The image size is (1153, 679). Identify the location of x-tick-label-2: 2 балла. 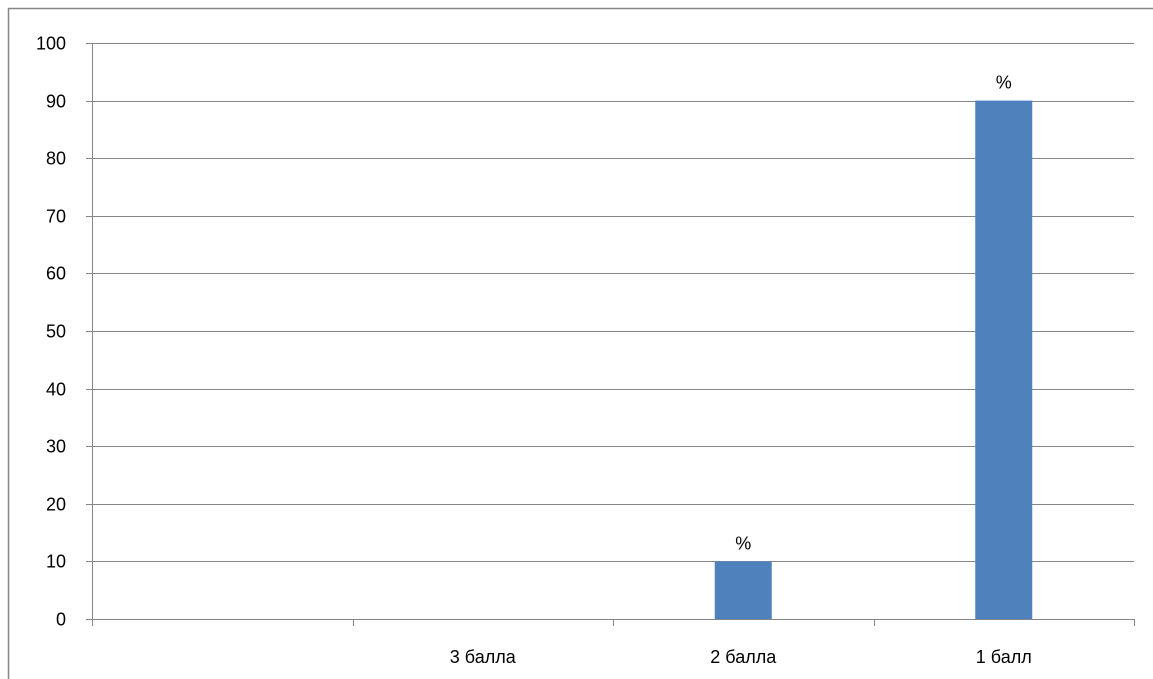
(743, 657).